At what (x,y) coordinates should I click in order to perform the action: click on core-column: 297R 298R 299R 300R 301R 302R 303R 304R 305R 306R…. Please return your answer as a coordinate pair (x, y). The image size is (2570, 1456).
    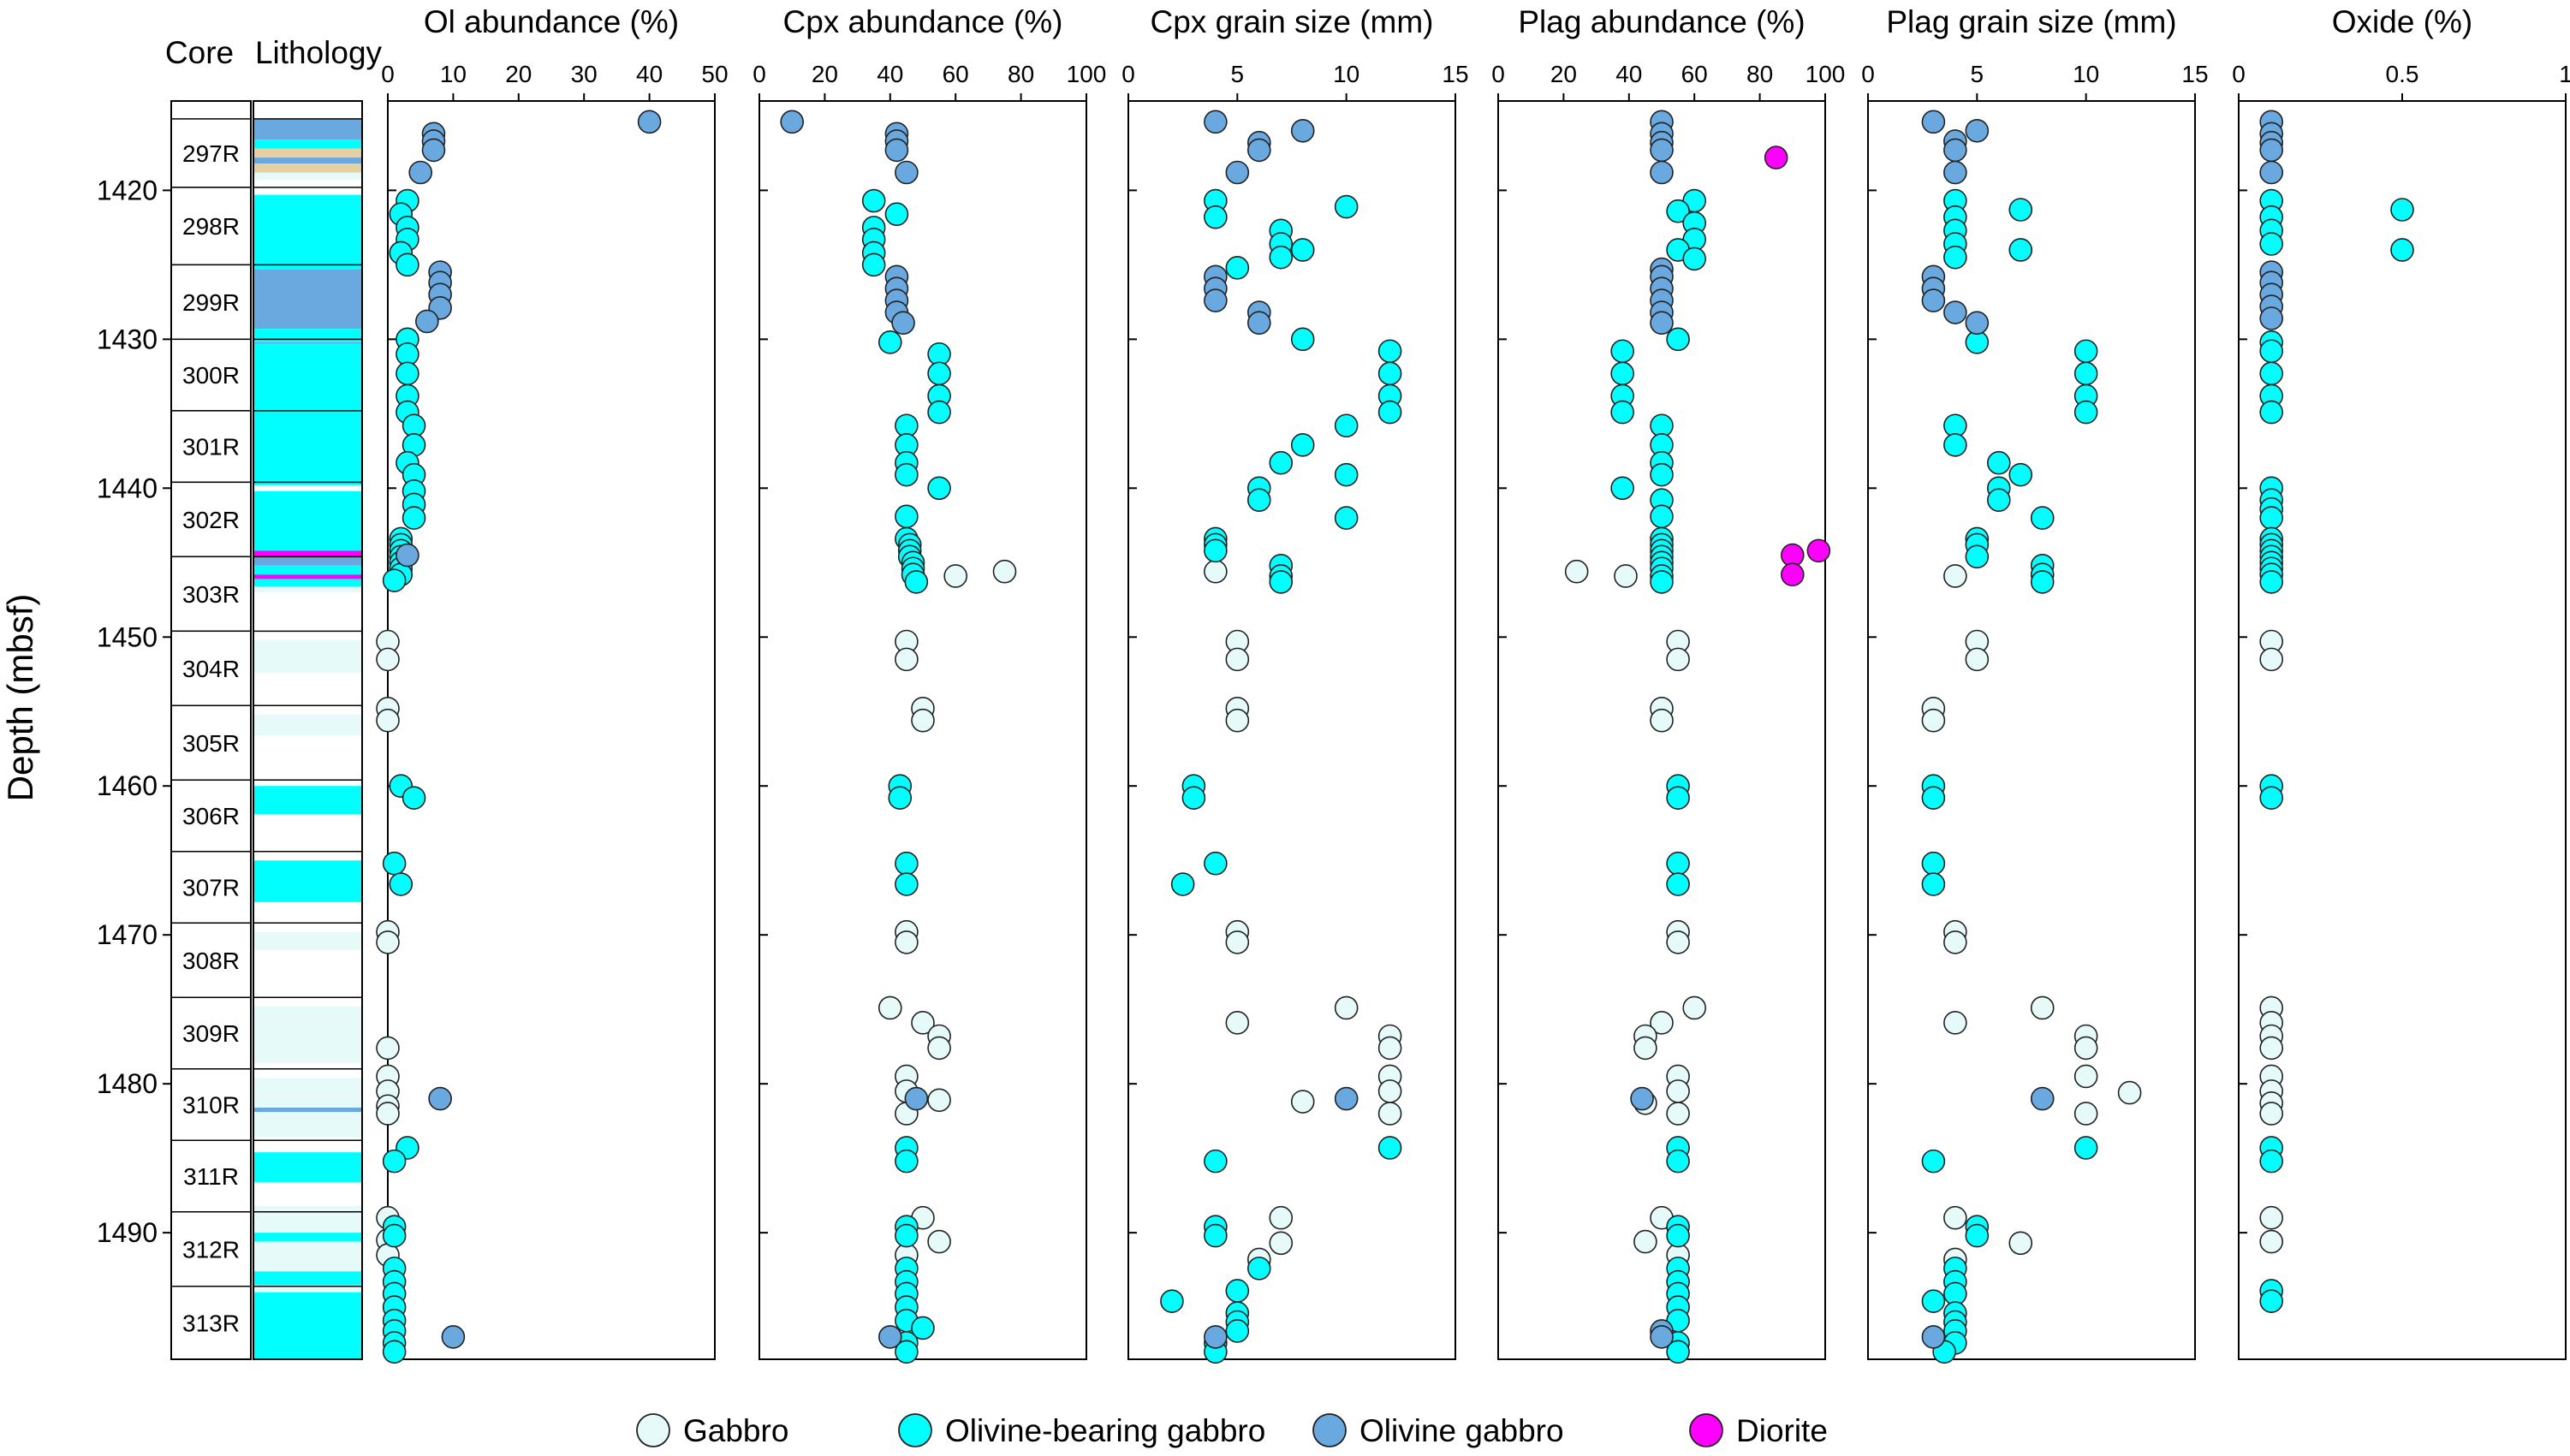
    Looking at the image, I should click on (211, 730).